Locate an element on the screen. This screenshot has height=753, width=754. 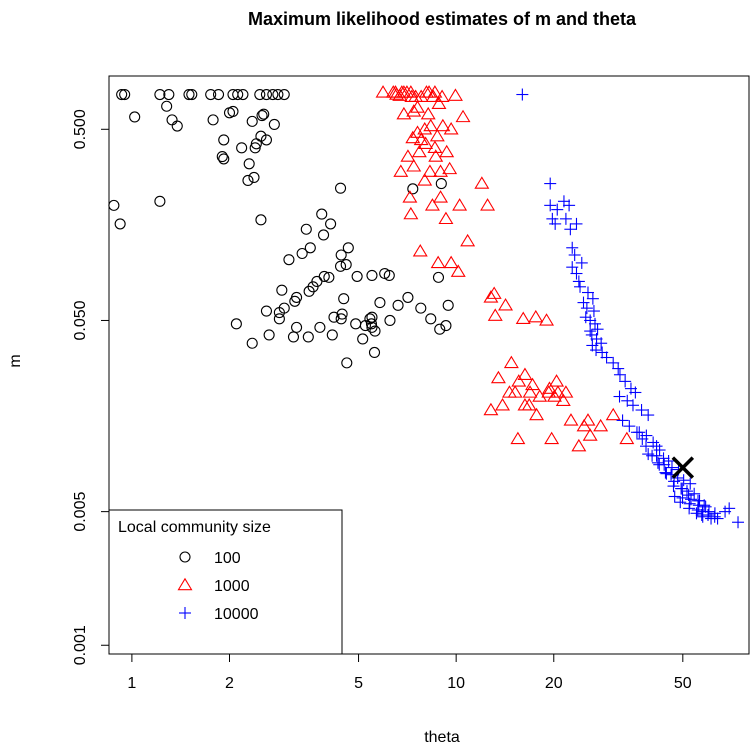
highlight-marker is located at coordinates (683, 467).